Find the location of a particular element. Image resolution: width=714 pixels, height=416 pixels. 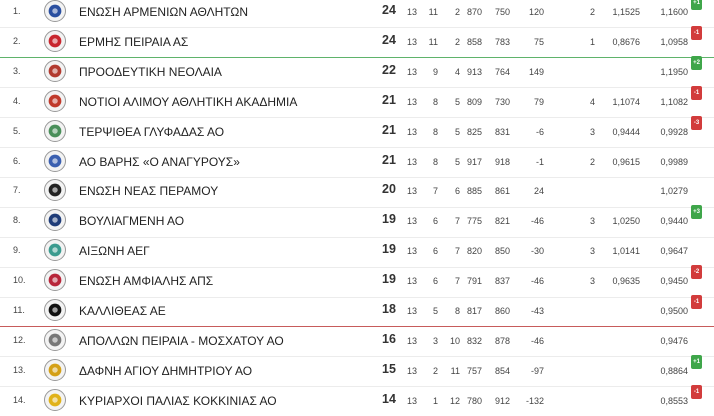

stat-ga-cell: 860 is located at coordinates (502, 311).